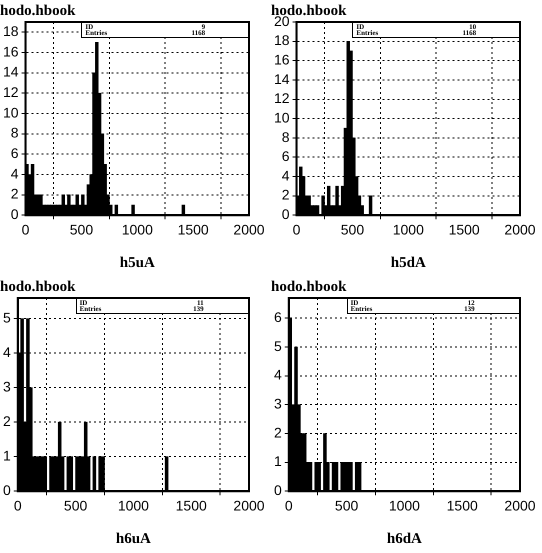 Image resolution: width=542 pixels, height=553 pixels. Describe the element at coordinates (404, 538) in the screenshot. I see `x-axis-title: h6dA` at that location.